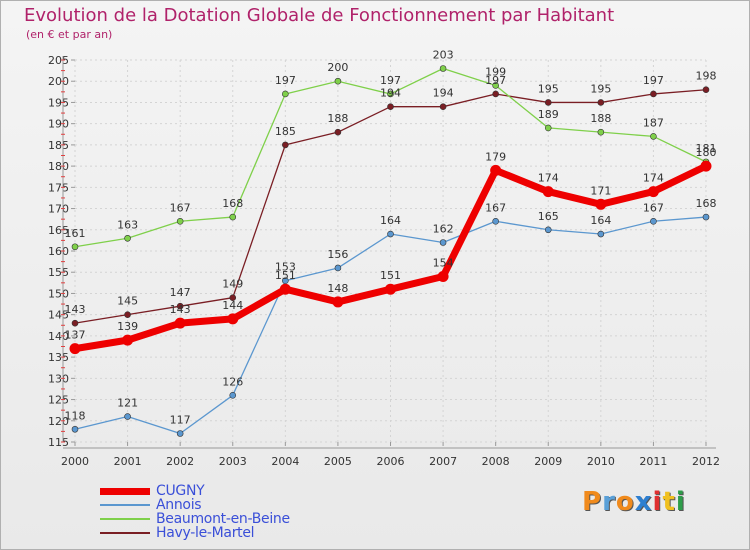  What do you see at coordinates (601, 461) in the screenshot?
I see `x-tick-label: 2010` at bounding box center [601, 461].